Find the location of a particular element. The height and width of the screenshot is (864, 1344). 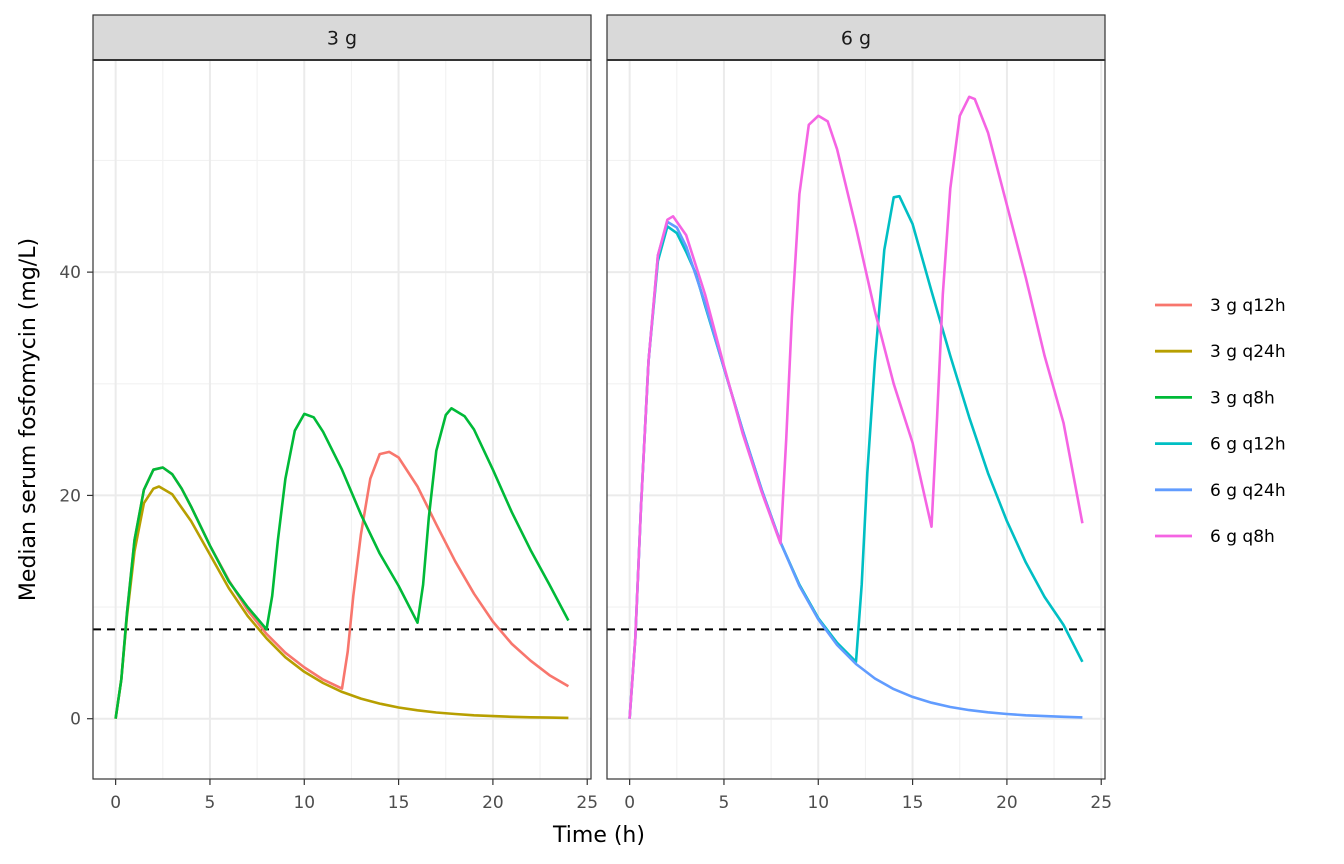

legend-item: 6 g q8h is located at coordinates (1215, 537).